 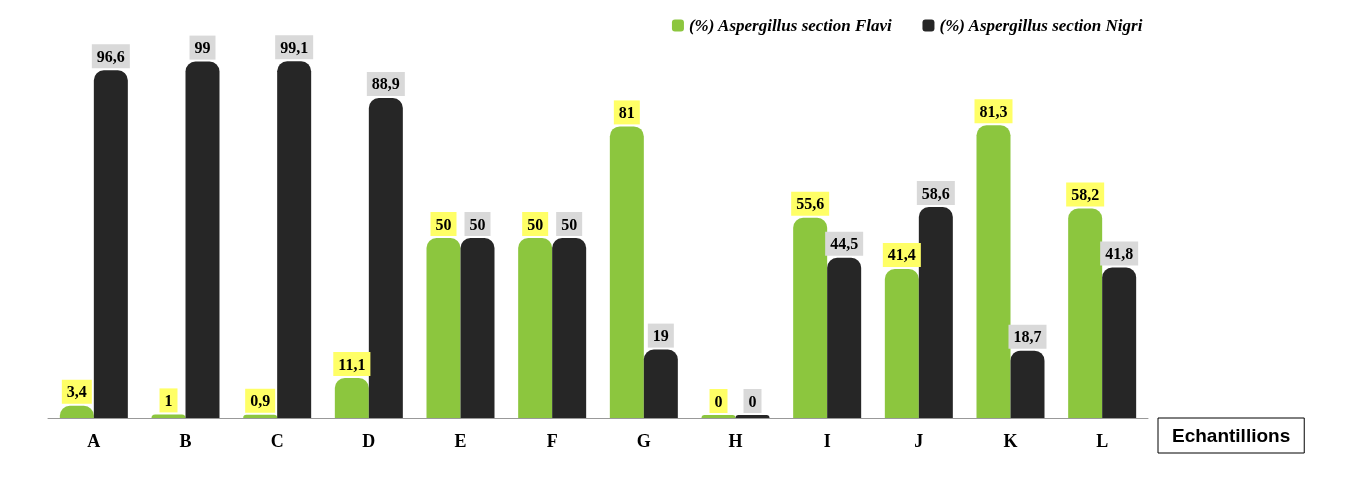 I want to click on data-label: 58,2, so click(x=1085, y=194).